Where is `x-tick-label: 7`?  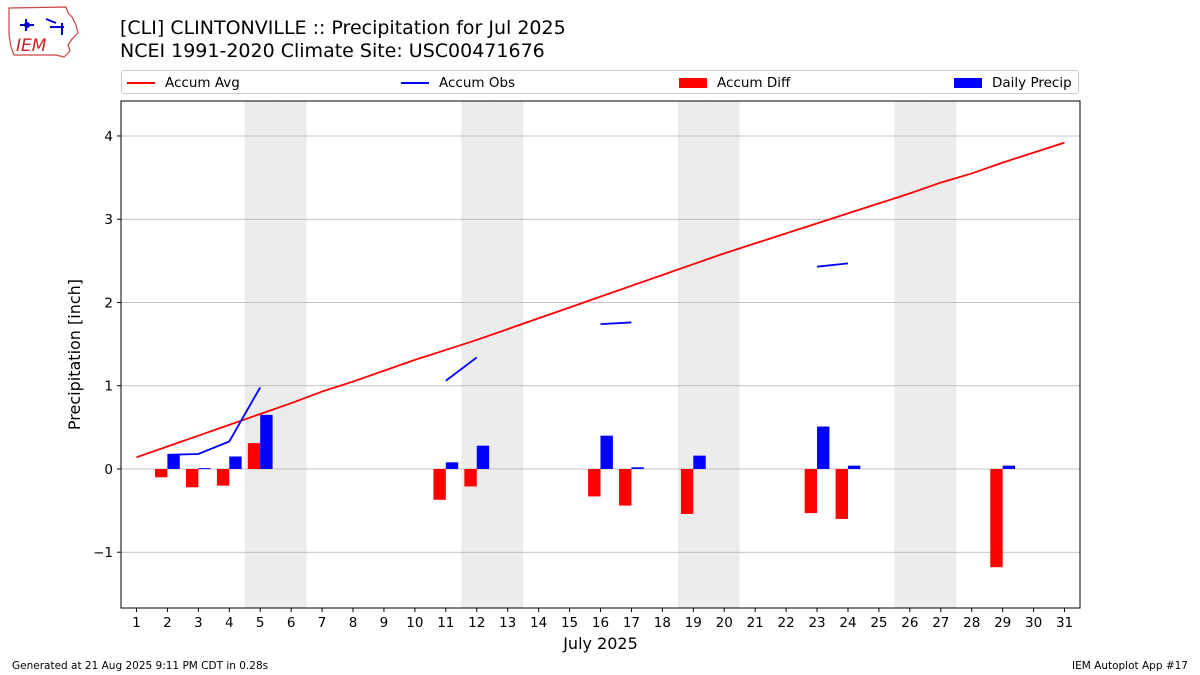 x-tick-label: 7 is located at coordinates (322, 623).